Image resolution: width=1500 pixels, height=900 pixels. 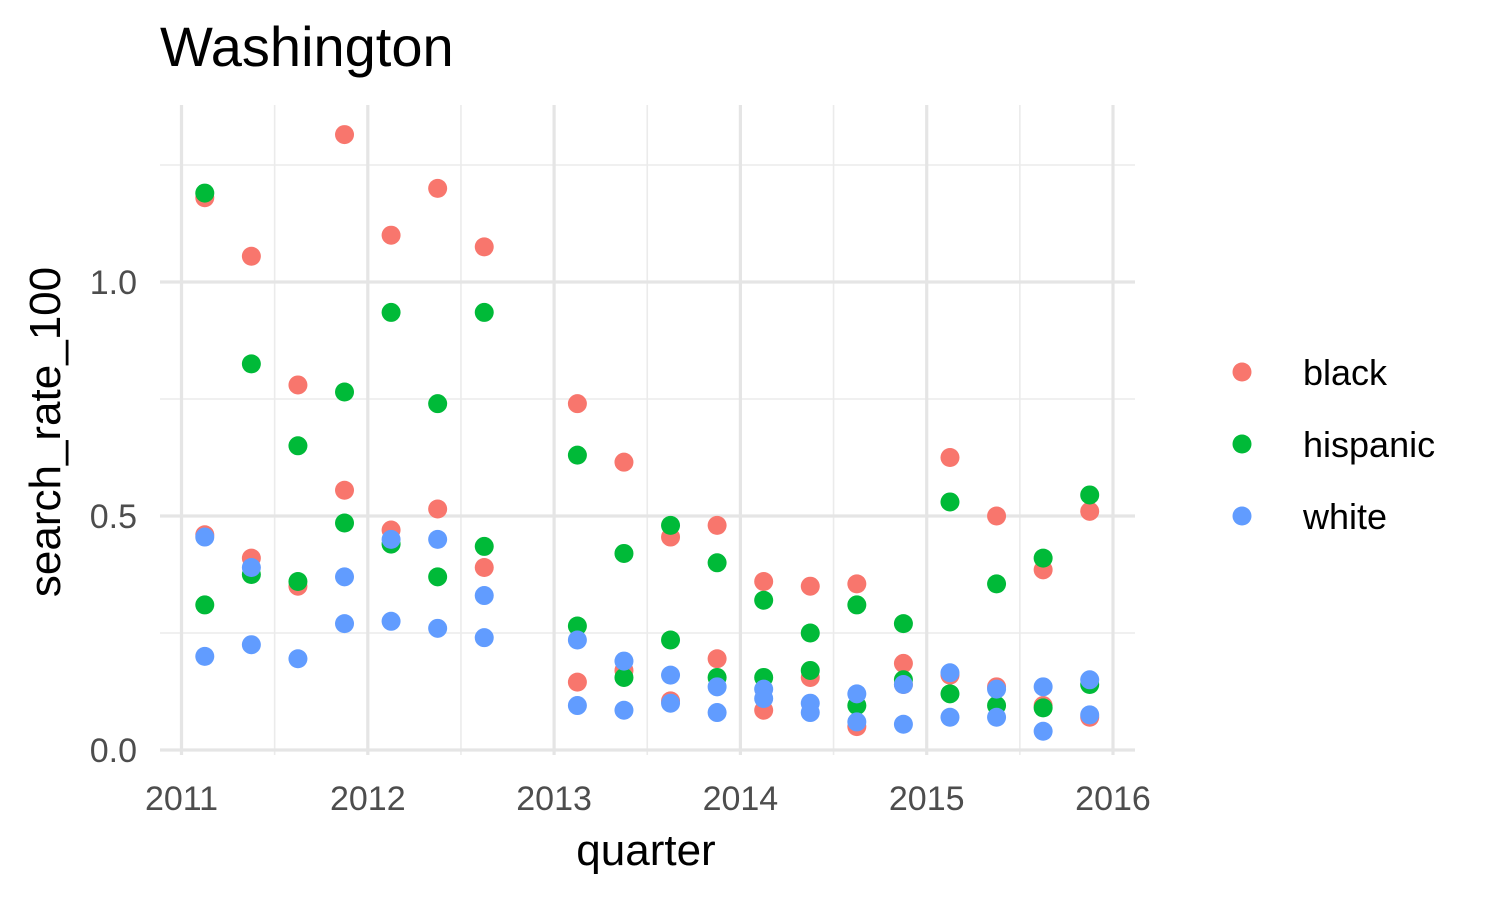 I want to click on legend-label-black: black, so click(x=1345, y=372).